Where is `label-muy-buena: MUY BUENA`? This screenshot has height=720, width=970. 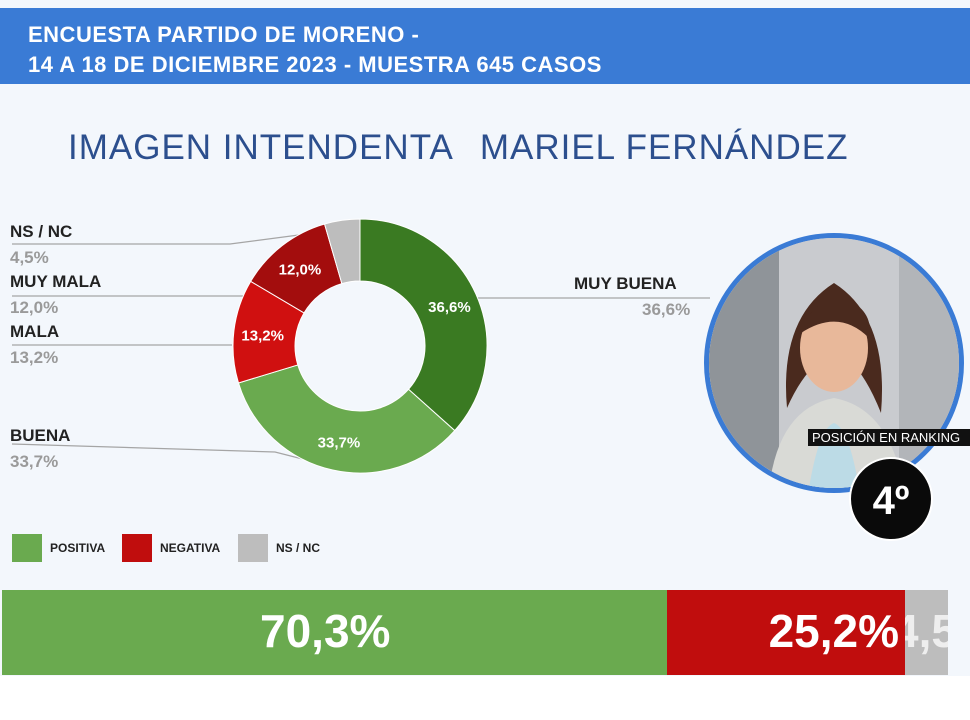 label-muy-buena: MUY BUENA is located at coordinates (625, 283).